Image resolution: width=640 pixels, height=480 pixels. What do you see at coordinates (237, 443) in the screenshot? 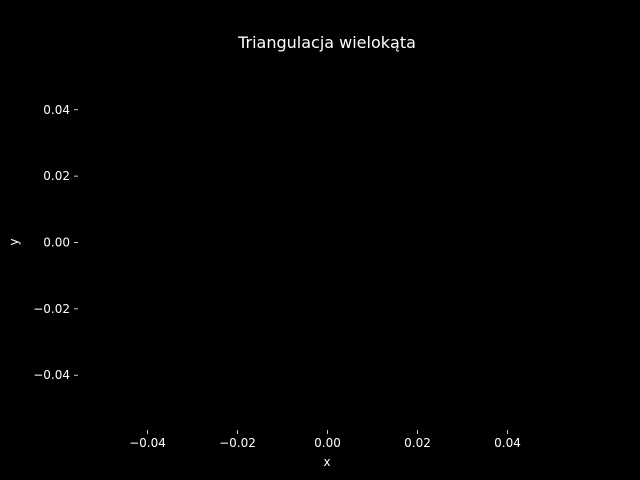
I see `x-tick-label: −0.02` at bounding box center [237, 443].